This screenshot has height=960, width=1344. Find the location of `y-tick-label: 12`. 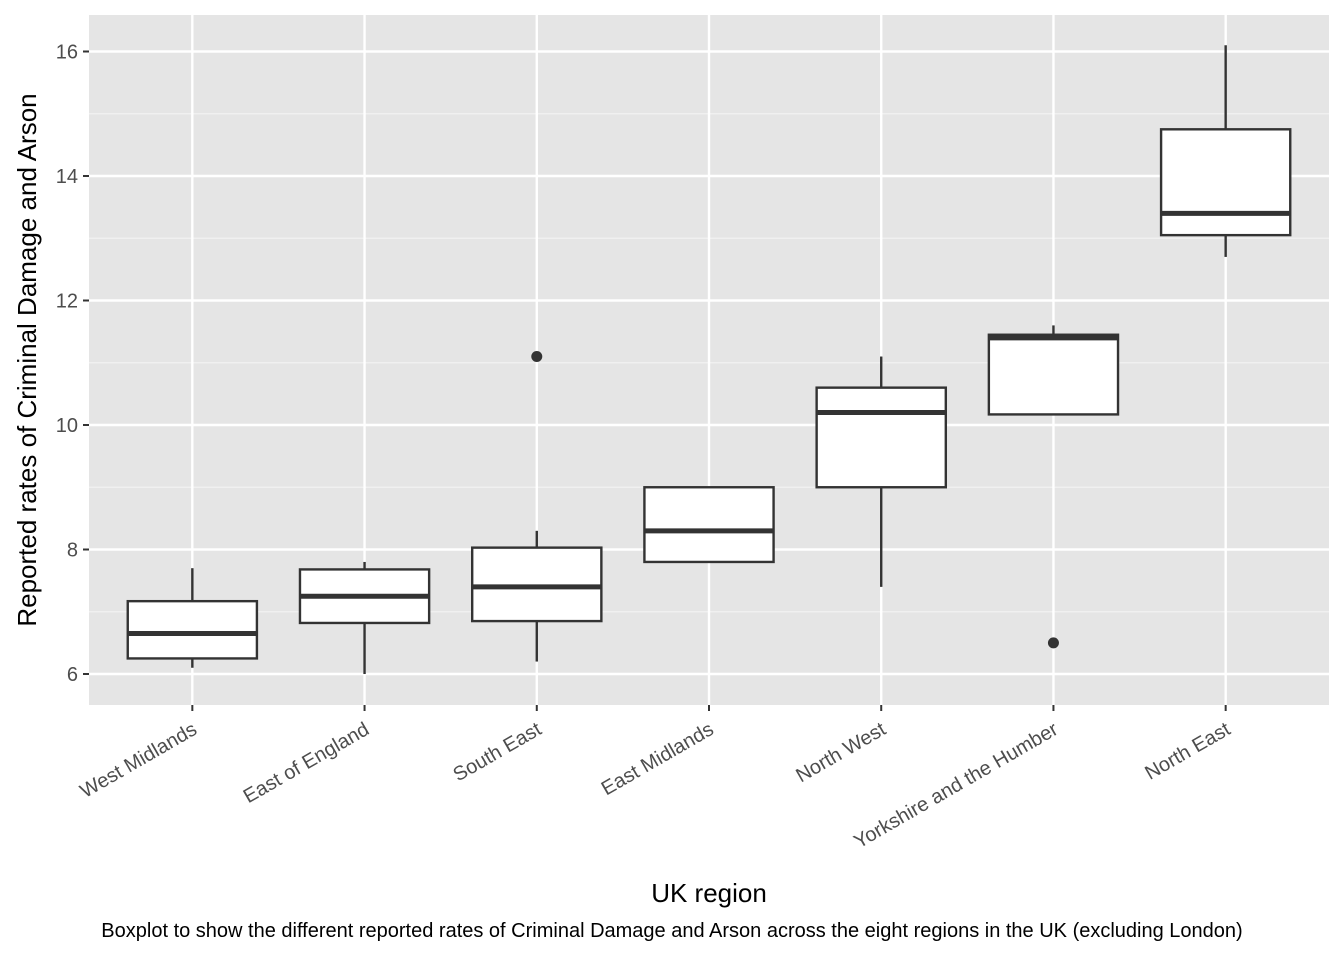

y-tick-label: 12 is located at coordinates (67, 302).